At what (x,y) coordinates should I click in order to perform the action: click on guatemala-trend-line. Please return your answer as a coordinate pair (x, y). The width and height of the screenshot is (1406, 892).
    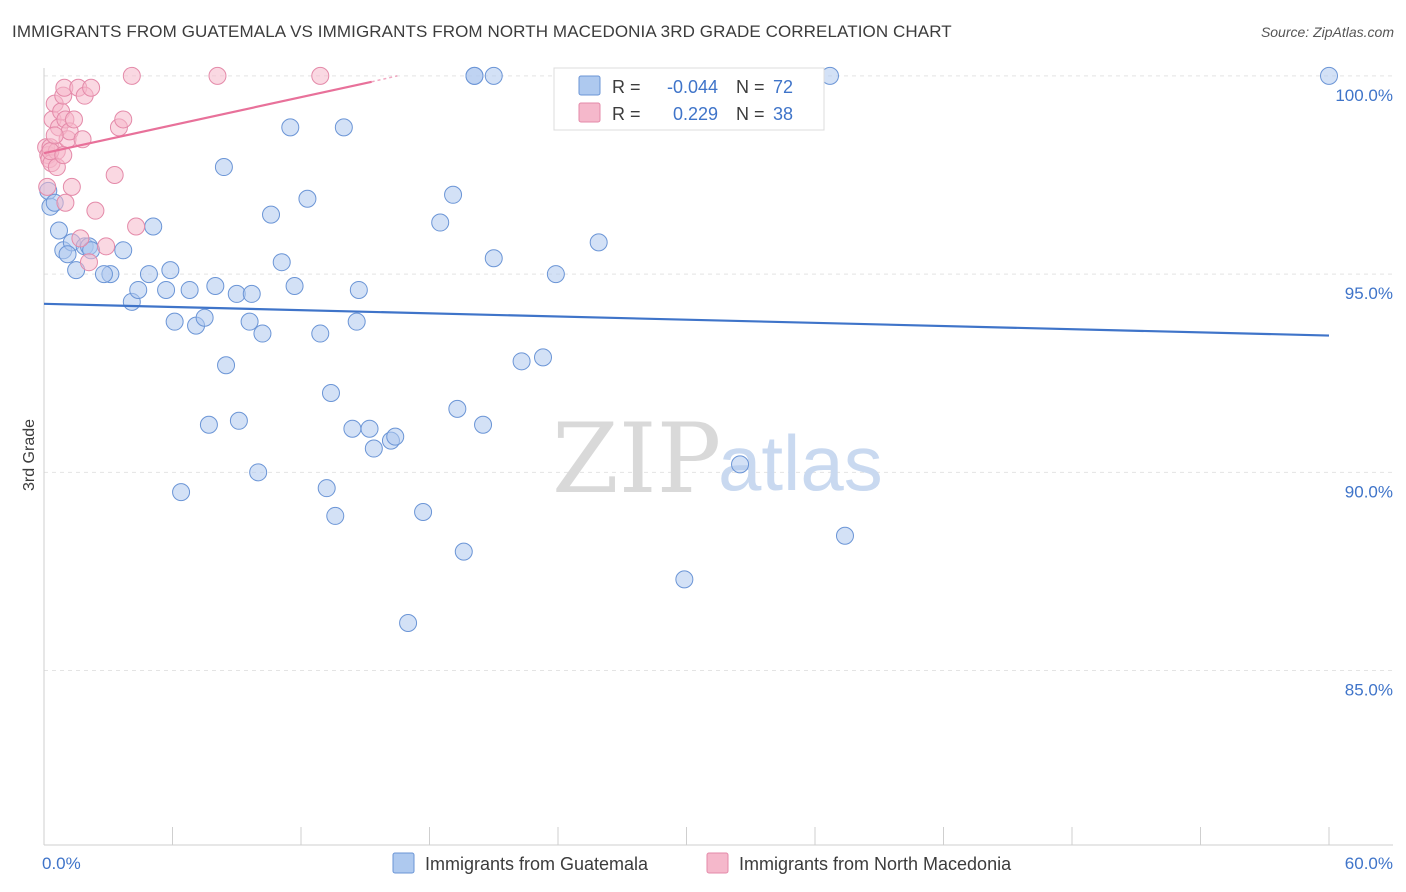
    Looking at the image, I should click on (686, 319).